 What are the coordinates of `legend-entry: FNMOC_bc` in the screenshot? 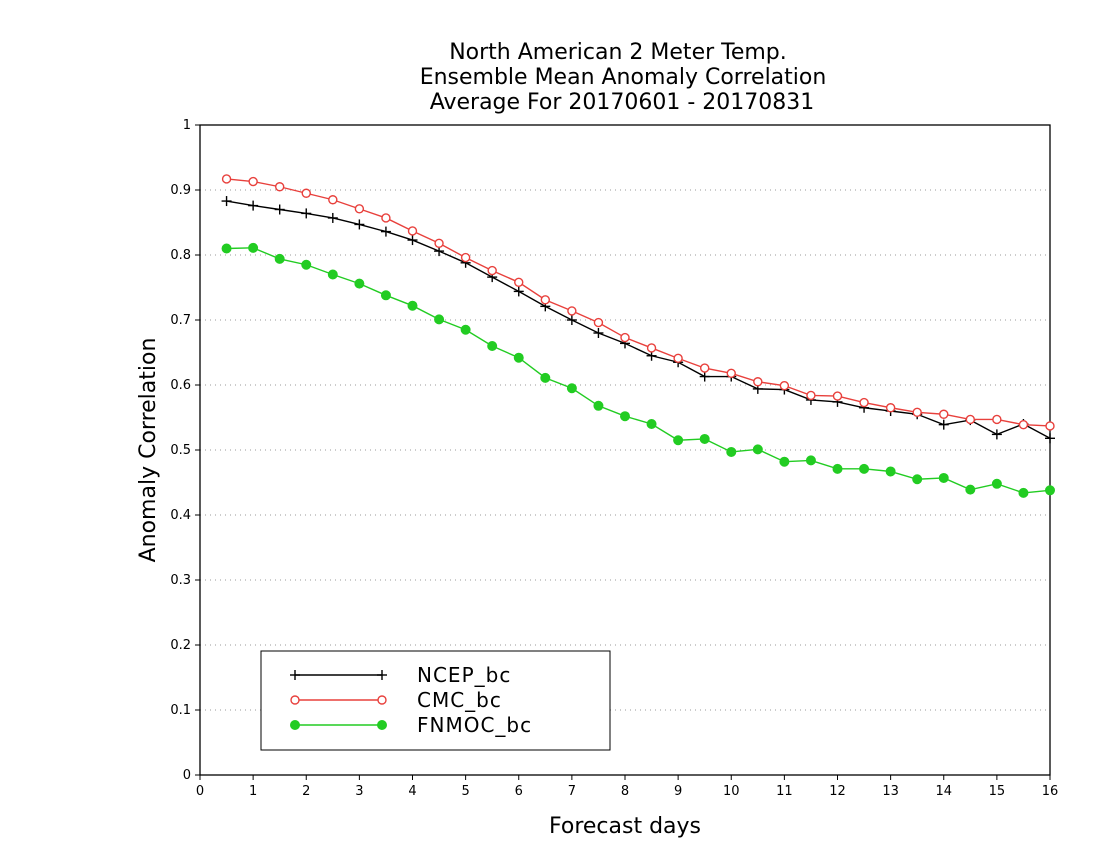 It's located at (411, 725).